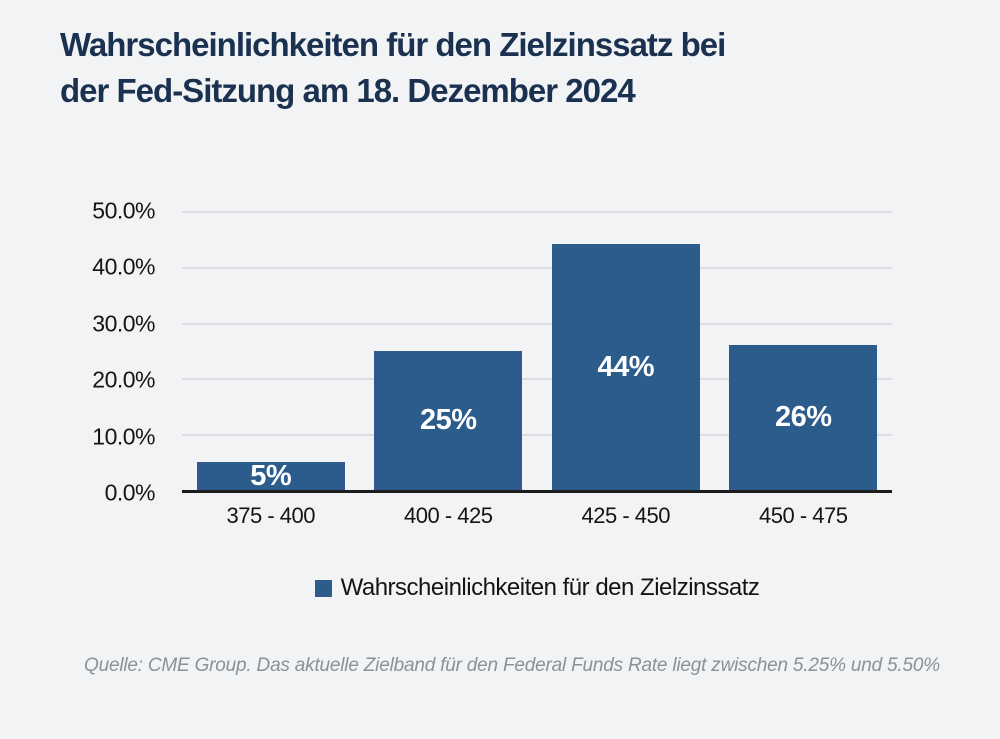 This screenshot has height=739, width=1000. I want to click on y-tick-label: 50.0%, so click(123, 210).